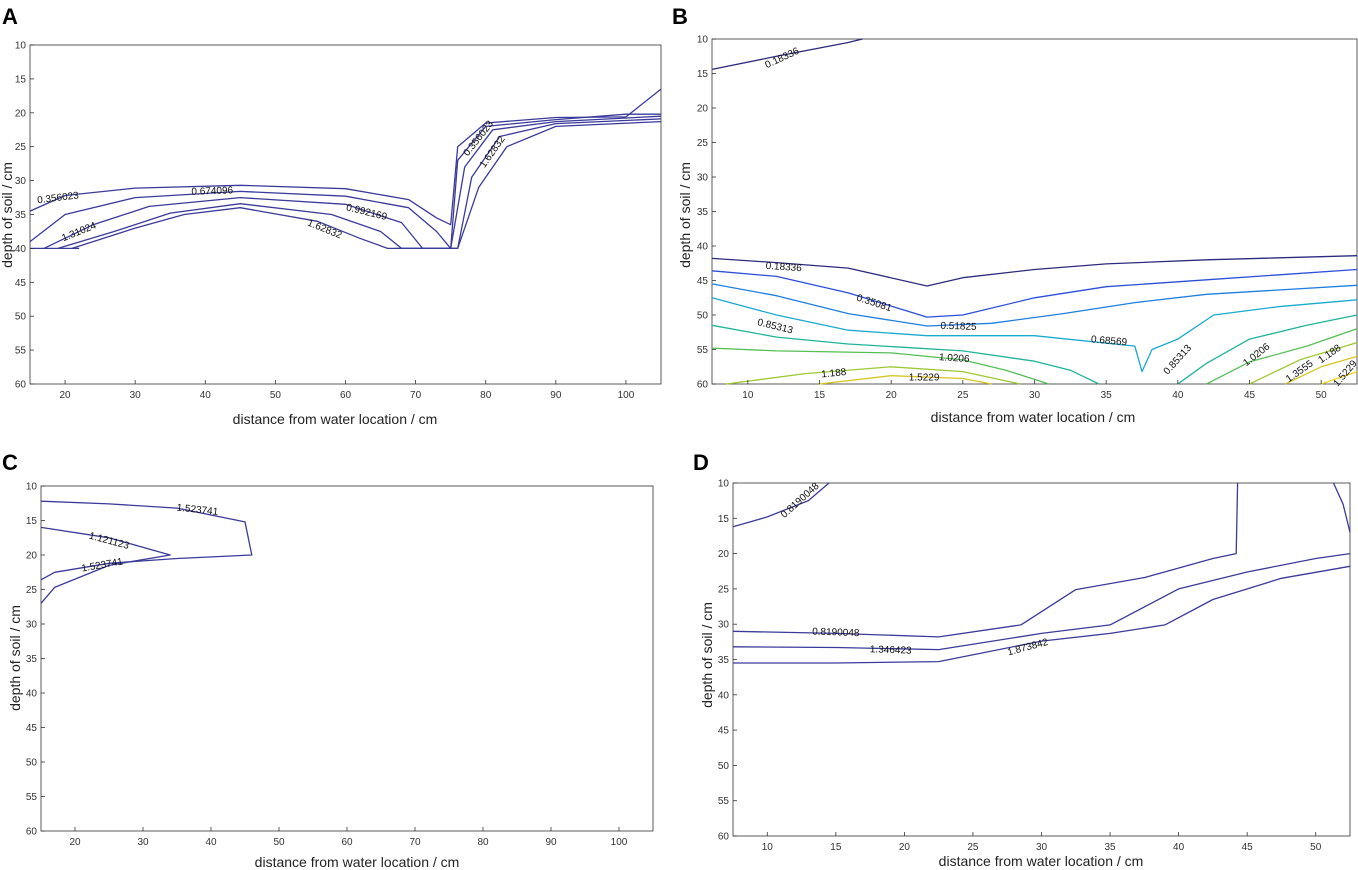  Describe the element at coordinates (32, 556) in the screenshot. I see `y-tick-label-c-3: 20` at that location.